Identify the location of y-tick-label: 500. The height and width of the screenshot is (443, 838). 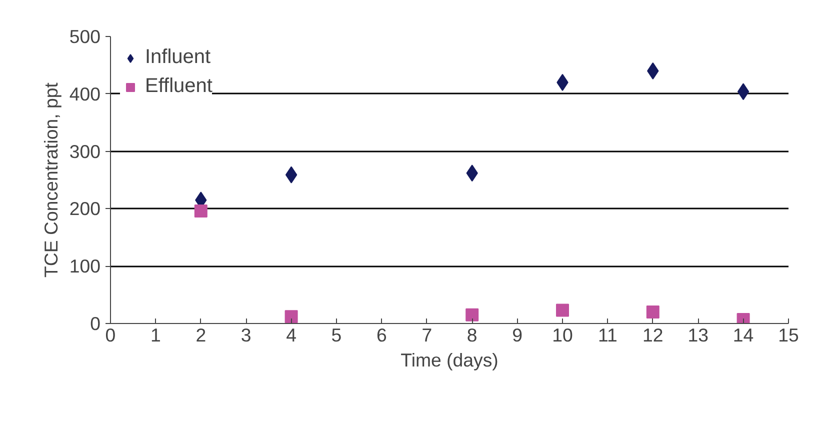
(85, 36).